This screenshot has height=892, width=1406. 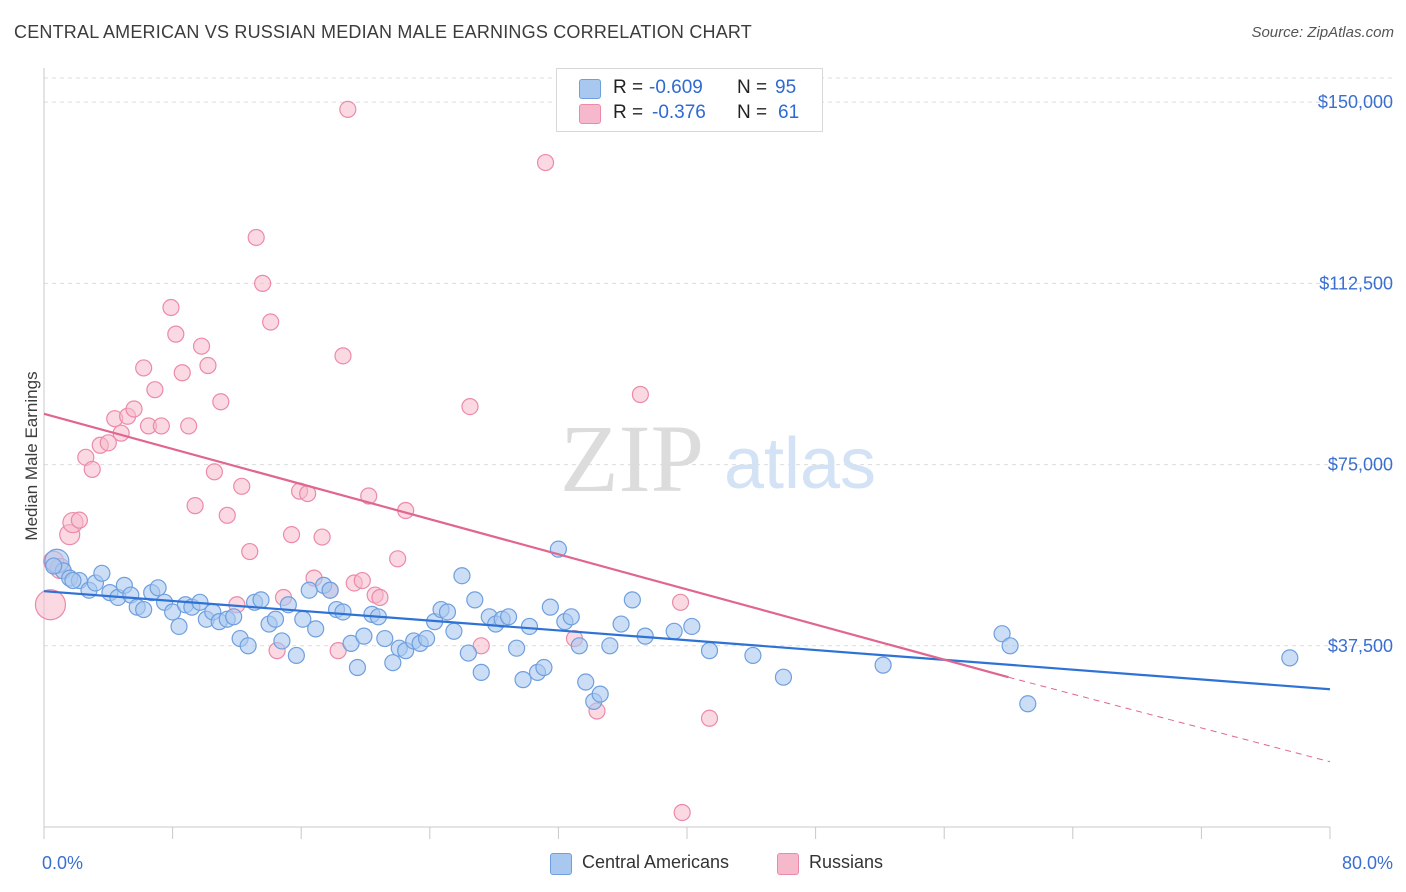 What do you see at coordinates (846, 862) in the screenshot?
I see `legend-label: Russians` at bounding box center [846, 862].